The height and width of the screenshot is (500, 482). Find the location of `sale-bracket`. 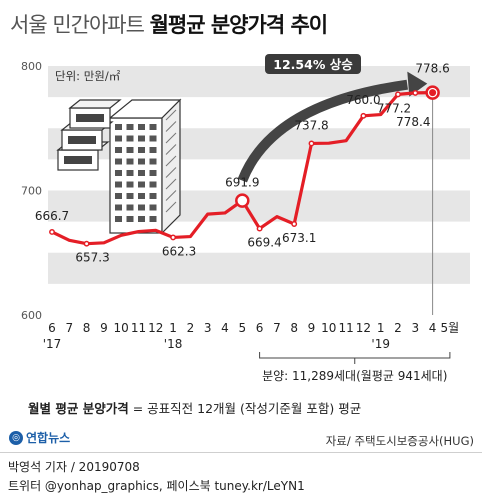

sale-bracket is located at coordinates (355, 355).